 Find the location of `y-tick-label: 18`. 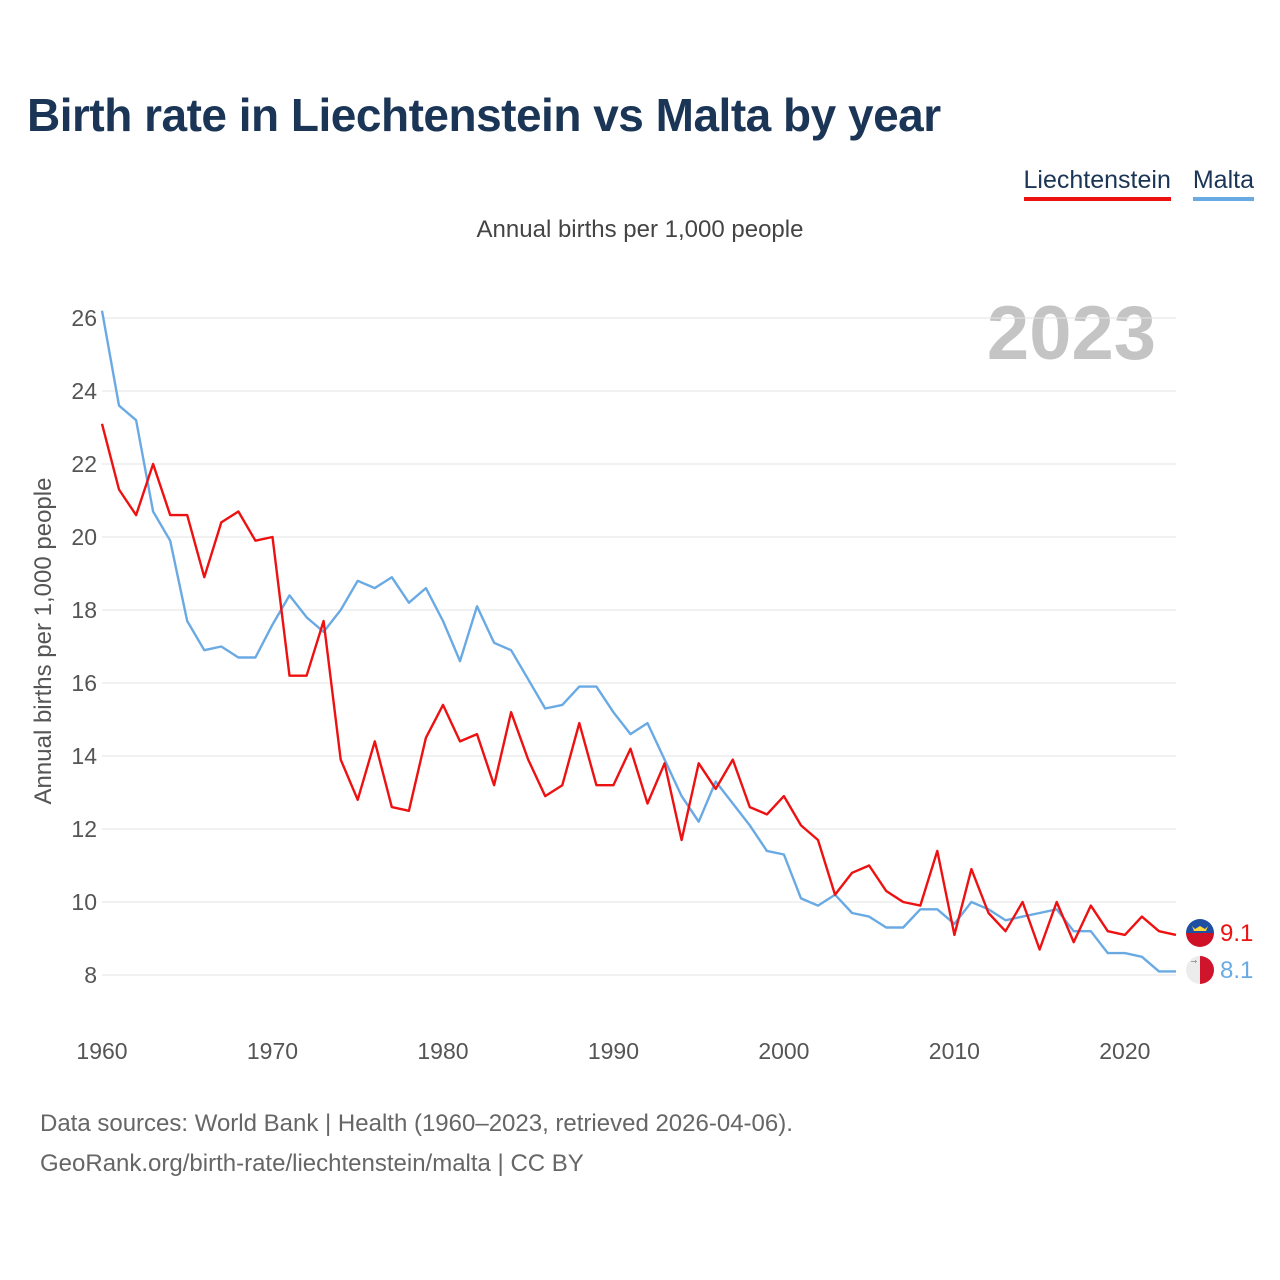

y-tick-label: 18 is located at coordinates (84, 610).